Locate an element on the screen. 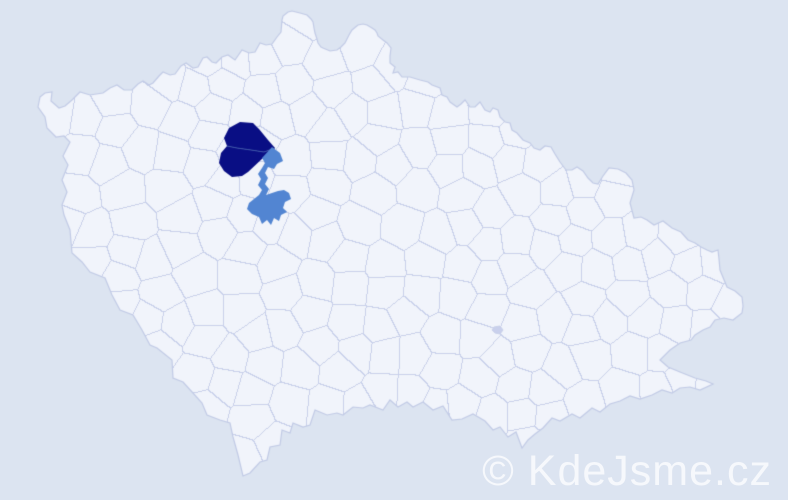 This screenshot has width=788, height=500. highlighted-district-secondary is located at coordinates (269, 187).